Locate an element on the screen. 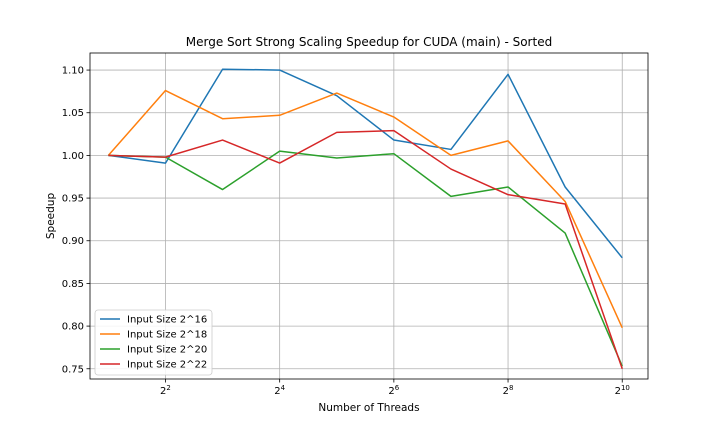 This screenshot has width=720, height=432. legend-entry-label: Input Size 2^16 is located at coordinates (167, 320).